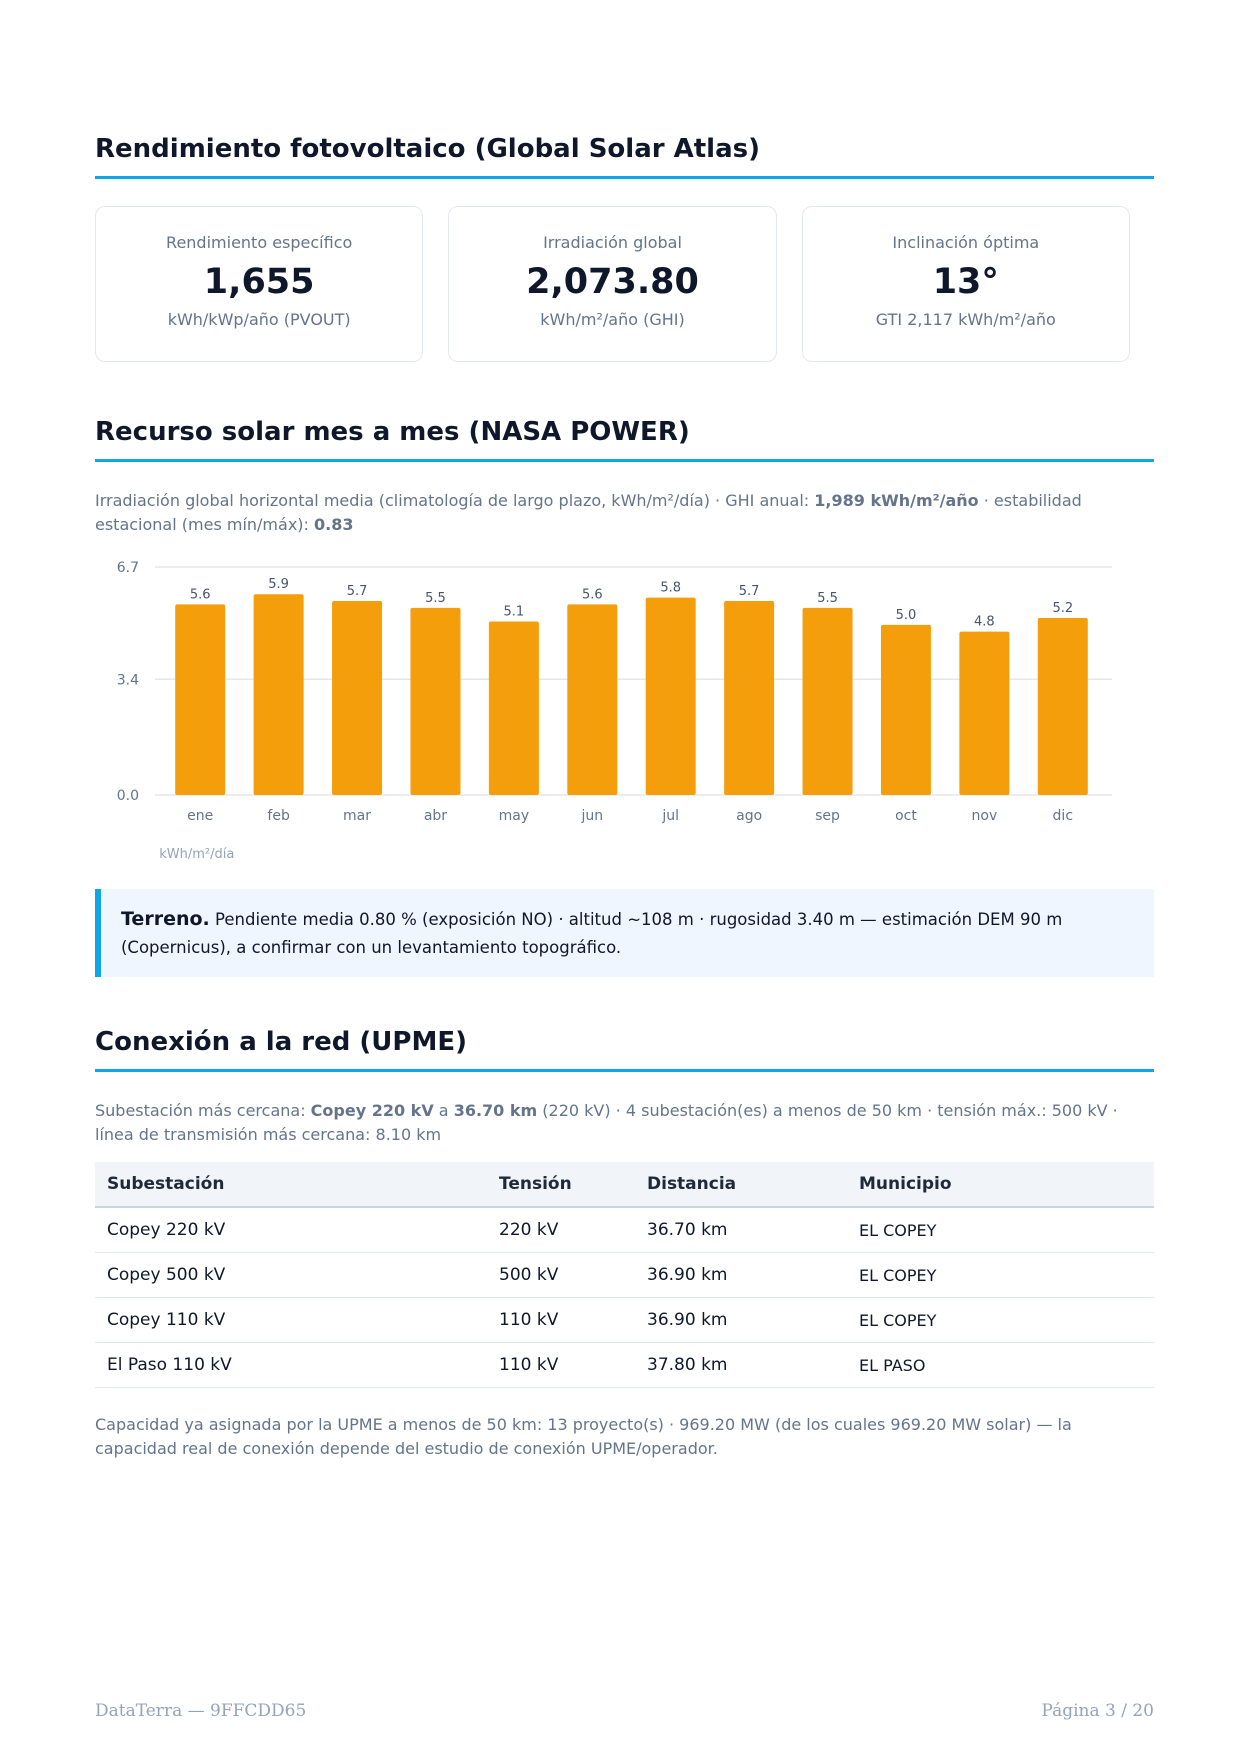  What do you see at coordinates (1000, 1185) in the screenshot?
I see `column-header: Municipio` at bounding box center [1000, 1185].